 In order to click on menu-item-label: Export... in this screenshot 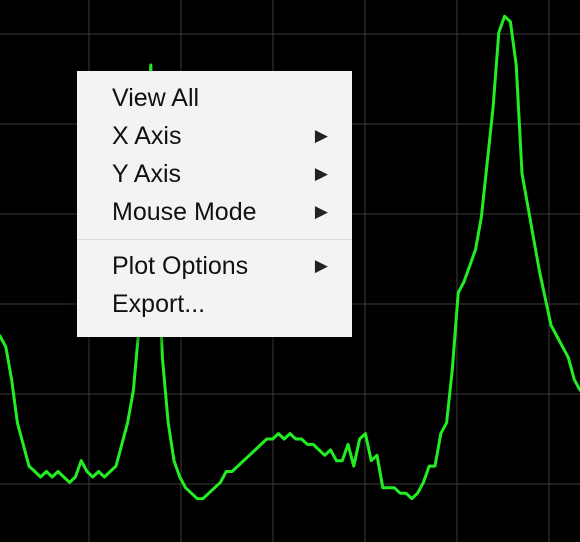, I will do `click(159, 304)`.